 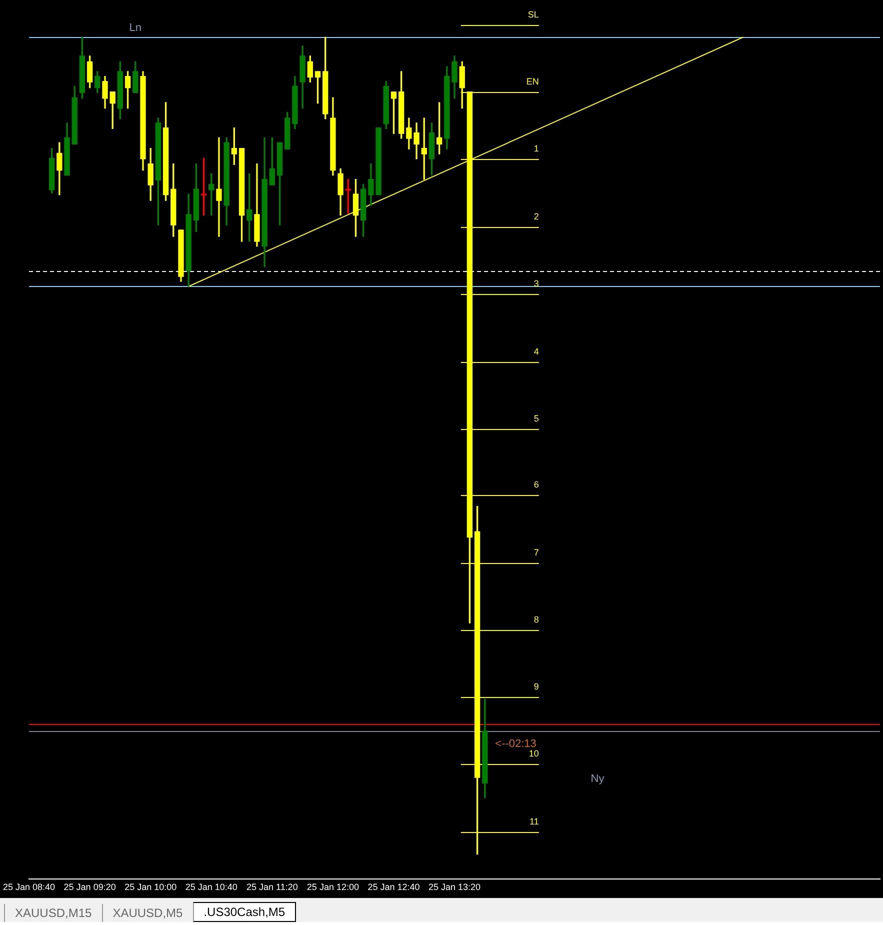 I want to click on annotation: 1, so click(x=536, y=148).